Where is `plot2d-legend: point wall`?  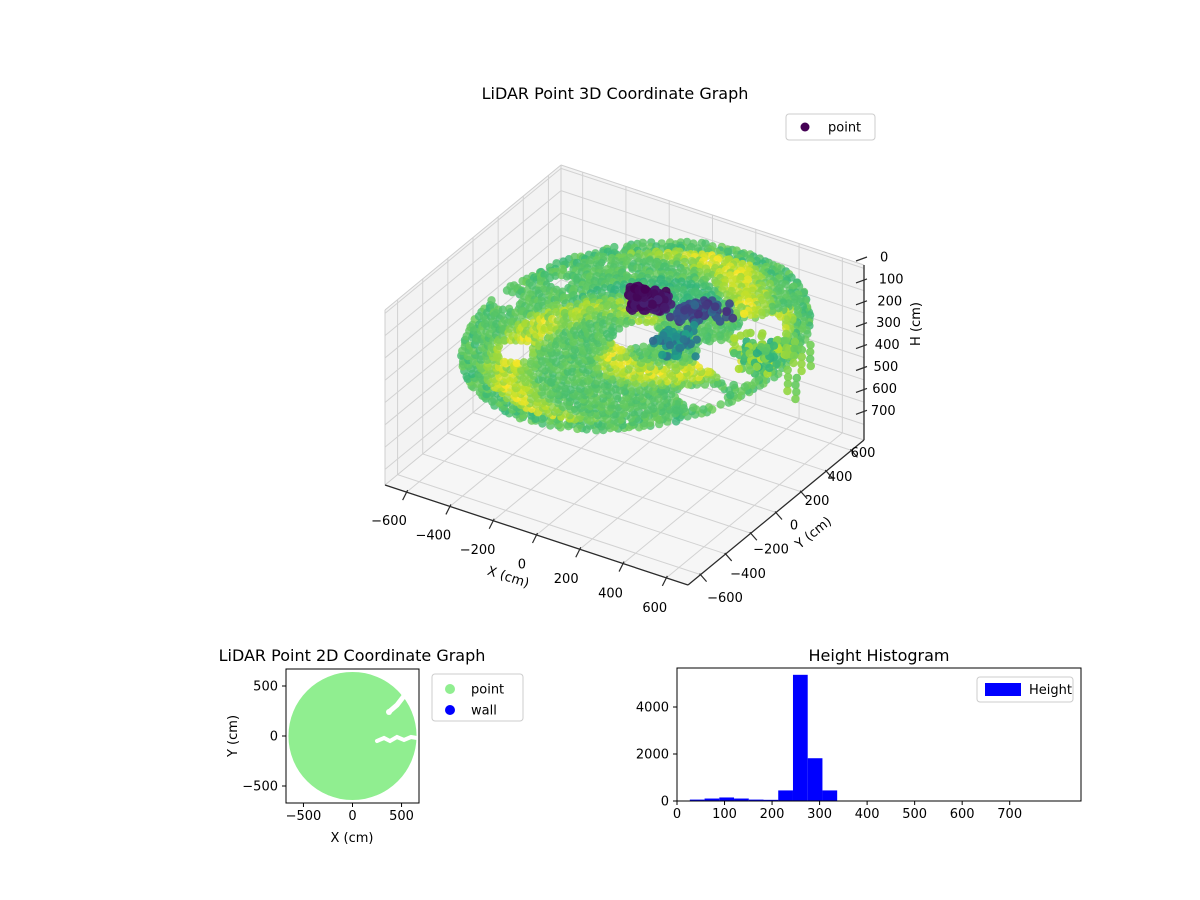
plot2d-legend: point wall is located at coordinates (477, 697).